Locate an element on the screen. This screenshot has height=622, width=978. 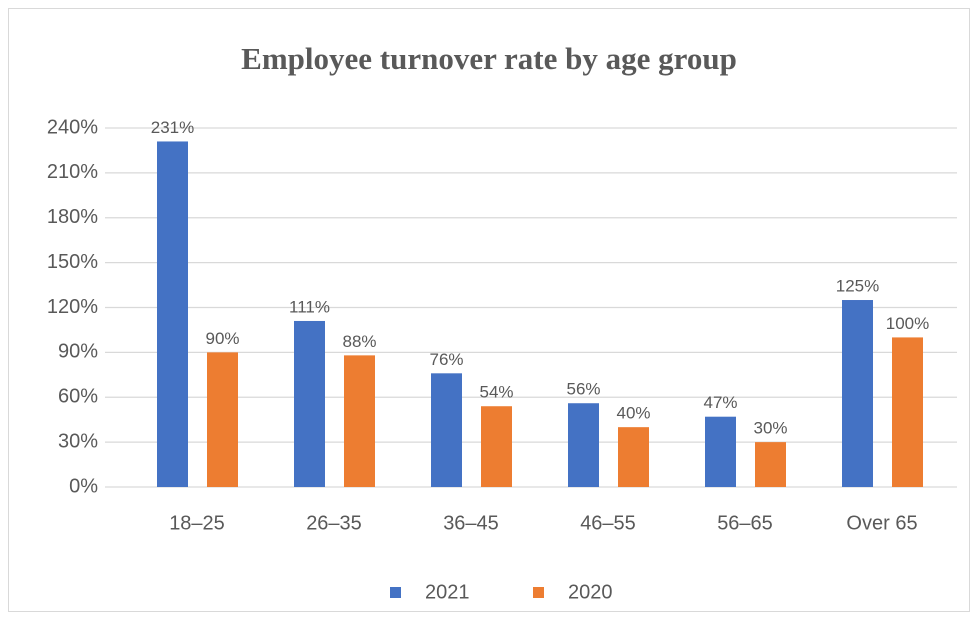
value-label: 76% is located at coordinates (446, 359).